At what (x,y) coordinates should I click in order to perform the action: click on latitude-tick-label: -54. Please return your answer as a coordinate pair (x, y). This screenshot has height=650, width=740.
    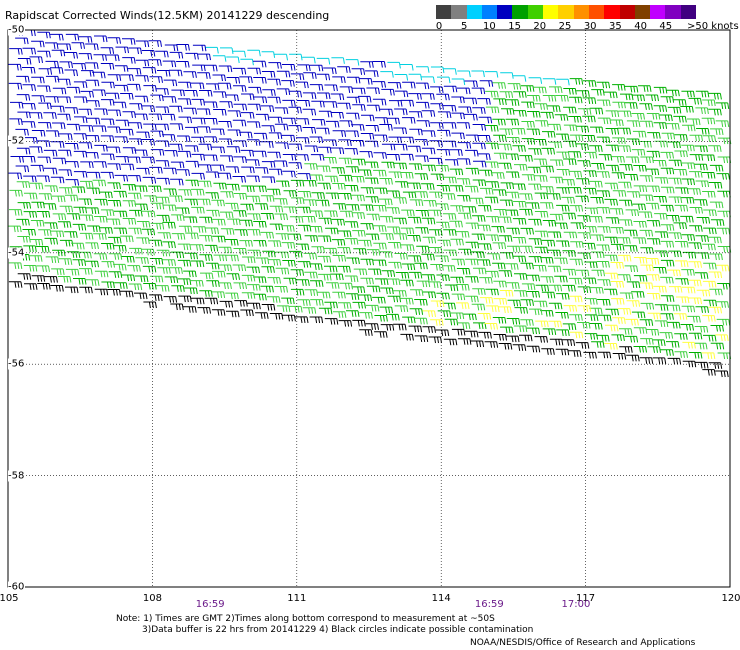
    Looking at the image, I should click on (17, 253).